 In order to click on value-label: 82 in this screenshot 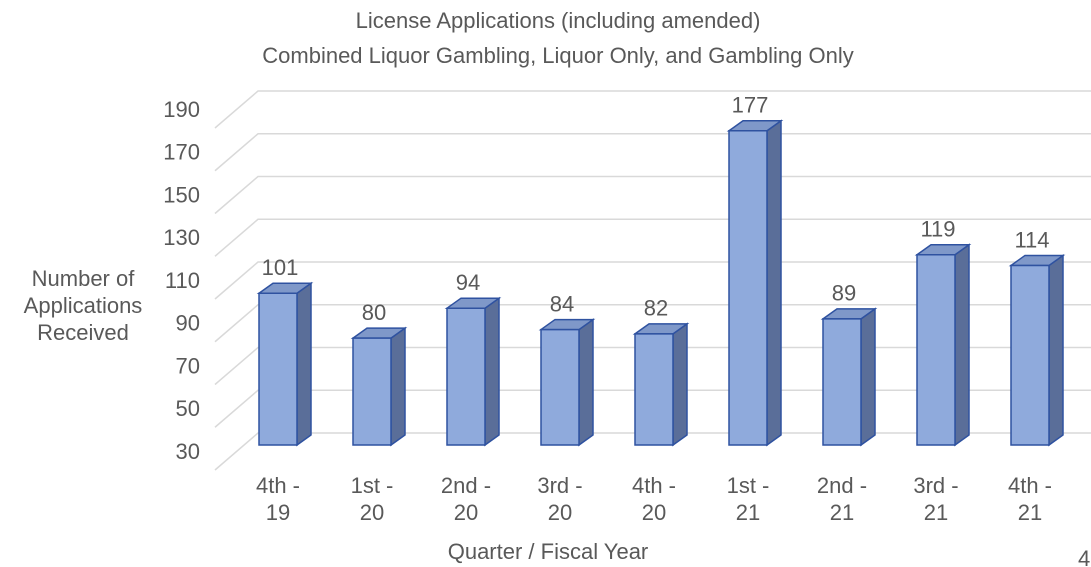, I will do `click(656, 308)`.